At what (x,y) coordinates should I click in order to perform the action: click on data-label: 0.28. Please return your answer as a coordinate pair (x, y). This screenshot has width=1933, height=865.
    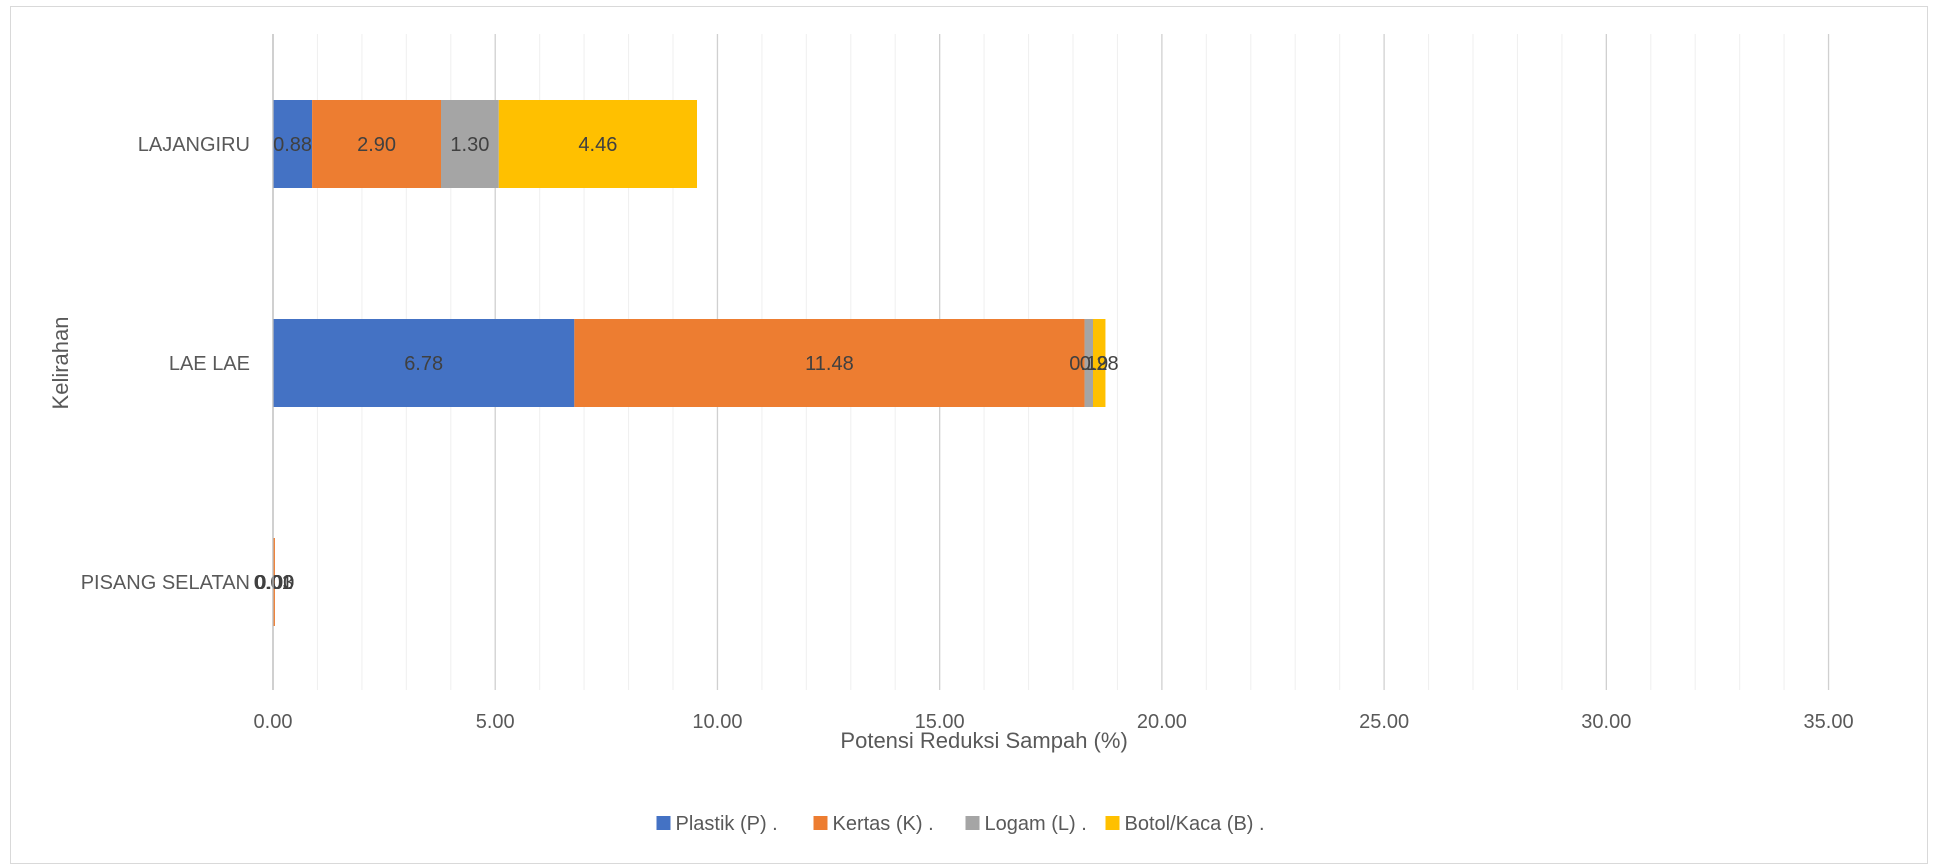
    Looking at the image, I should click on (1099, 364).